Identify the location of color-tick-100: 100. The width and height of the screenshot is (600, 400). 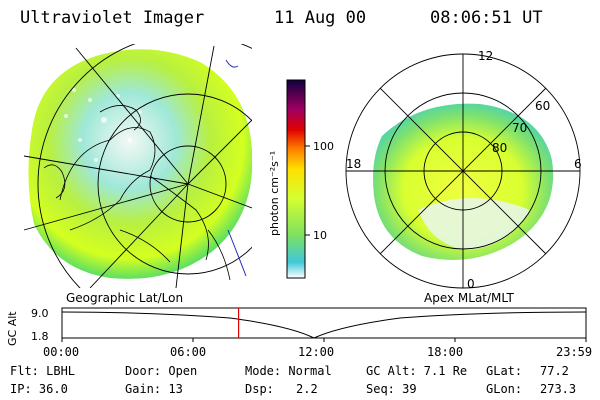
(323, 146).